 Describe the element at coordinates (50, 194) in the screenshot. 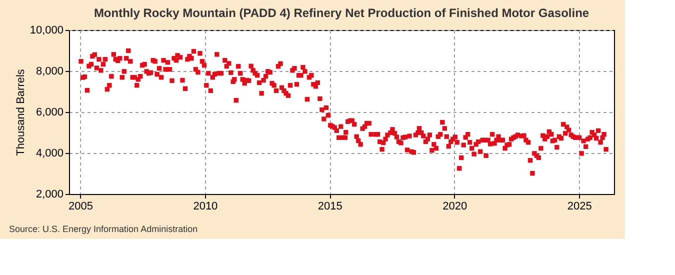

I see `y-tick-label: 2,000` at that location.